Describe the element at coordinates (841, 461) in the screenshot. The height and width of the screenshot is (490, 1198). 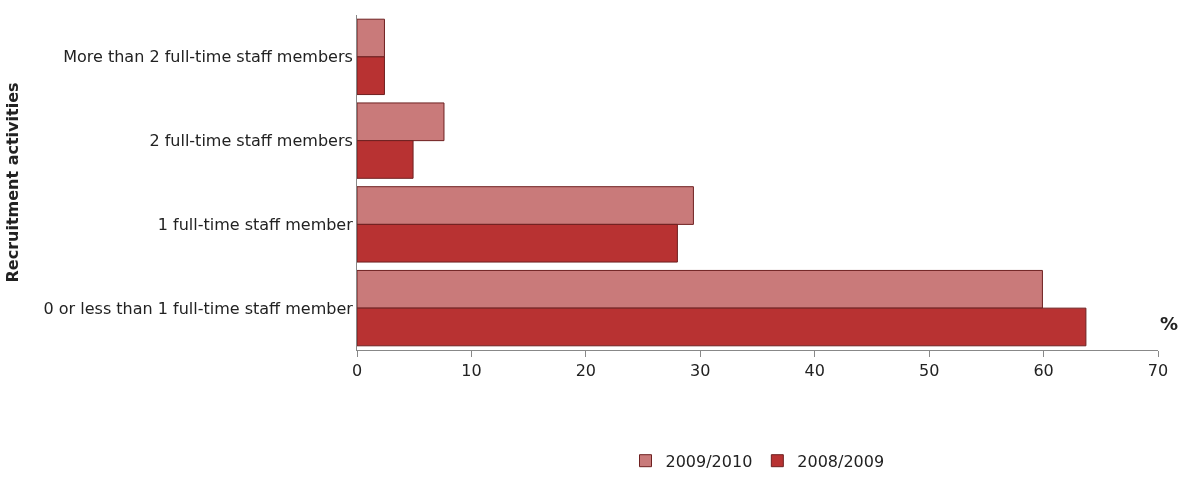
I see `legend-label: 2008/2009` at that location.